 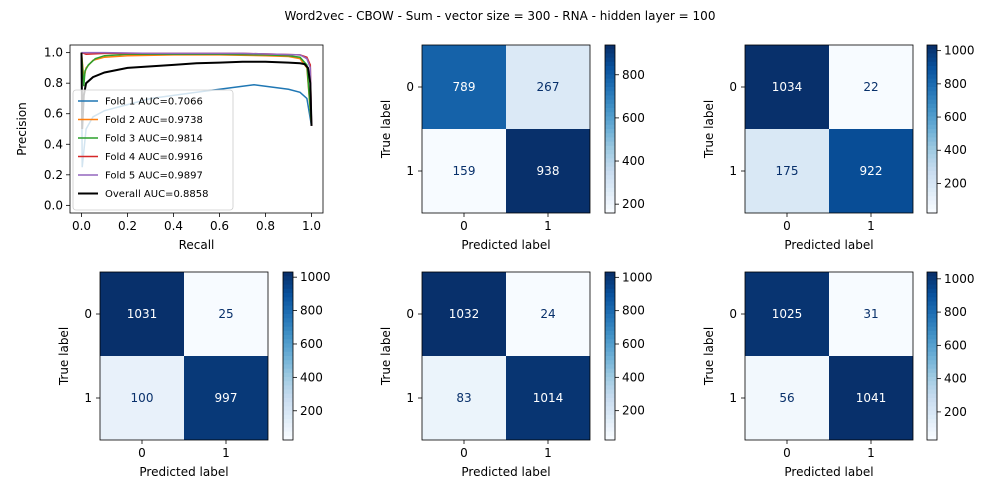 What do you see at coordinates (950, 356) in the screenshot?
I see `colorbar: 200 400 600 800 1000` at bounding box center [950, 356].